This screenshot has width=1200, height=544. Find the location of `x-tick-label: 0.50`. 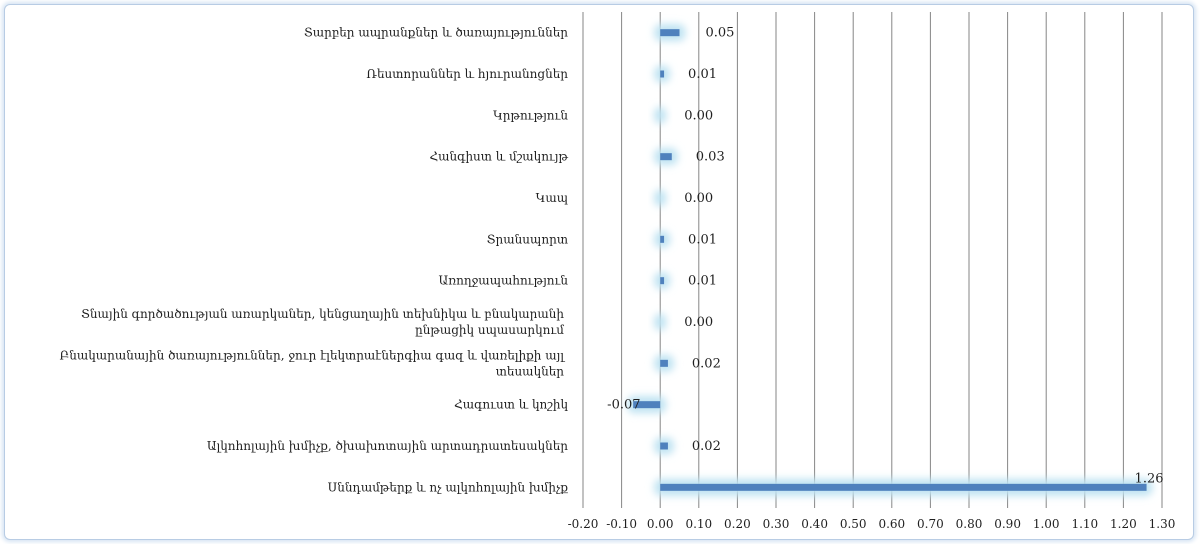

x-tick-label: 0.50 is located at coordinates (853, 524).